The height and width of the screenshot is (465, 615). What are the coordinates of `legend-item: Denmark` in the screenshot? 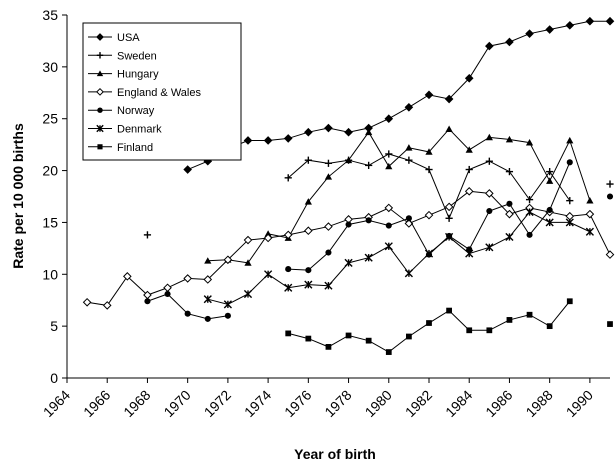 It's located at (125, 130).